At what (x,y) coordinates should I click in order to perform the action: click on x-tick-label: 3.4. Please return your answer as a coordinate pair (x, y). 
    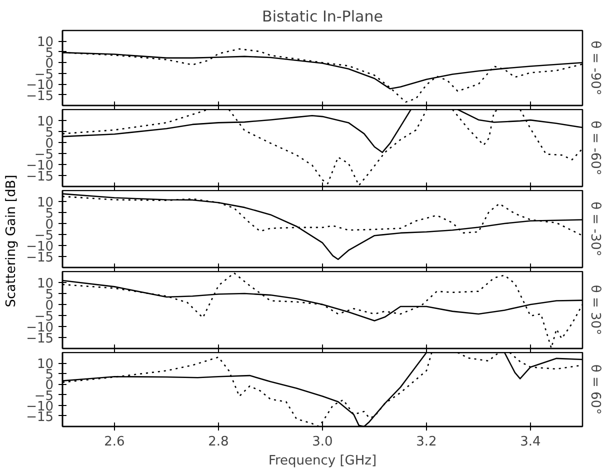
    Looking at the image, I should click on (530, 442).